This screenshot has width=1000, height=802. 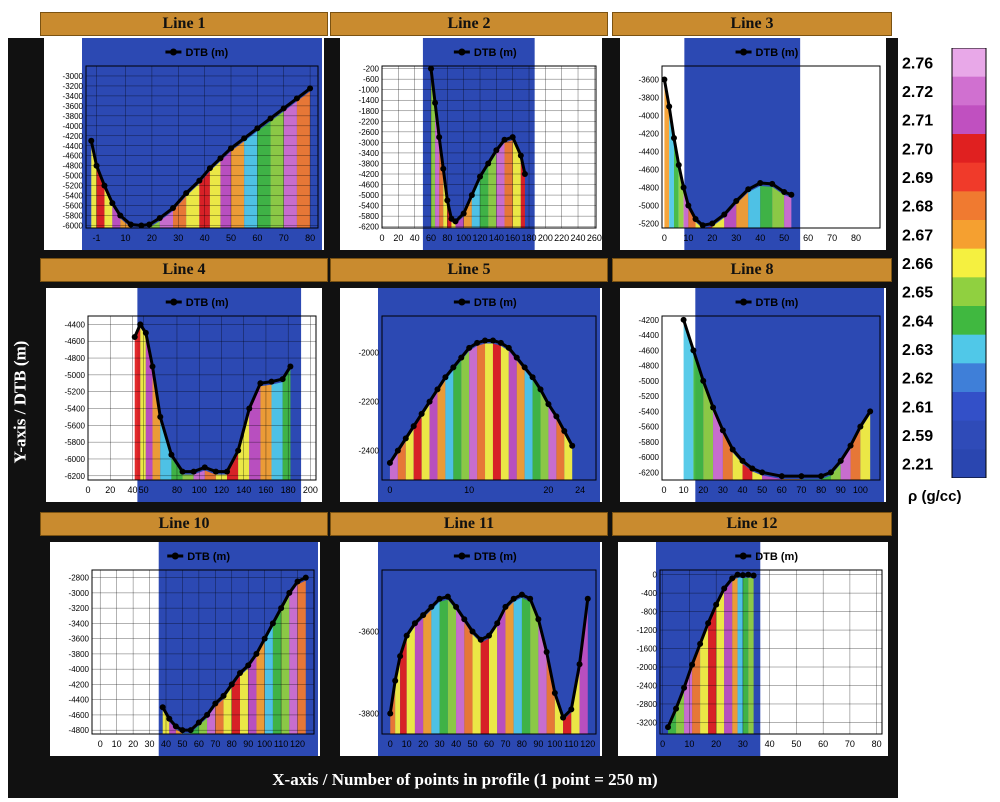 What do you see at coordinates (79, 654) in the screenshot?
I see `y-tick-label: -3800` at bounding box center [79, 654].